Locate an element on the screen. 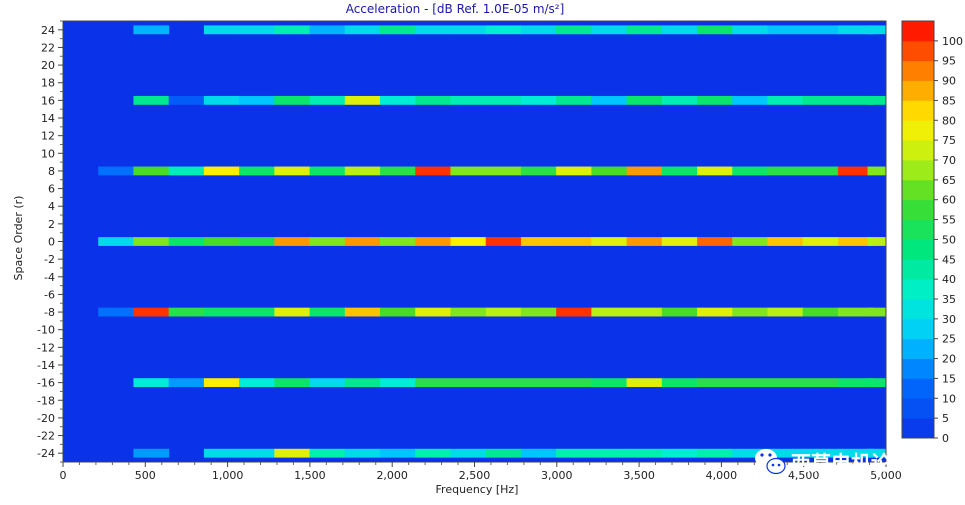  x-tick-label: 4,000 is located at coordinates (722, 475).